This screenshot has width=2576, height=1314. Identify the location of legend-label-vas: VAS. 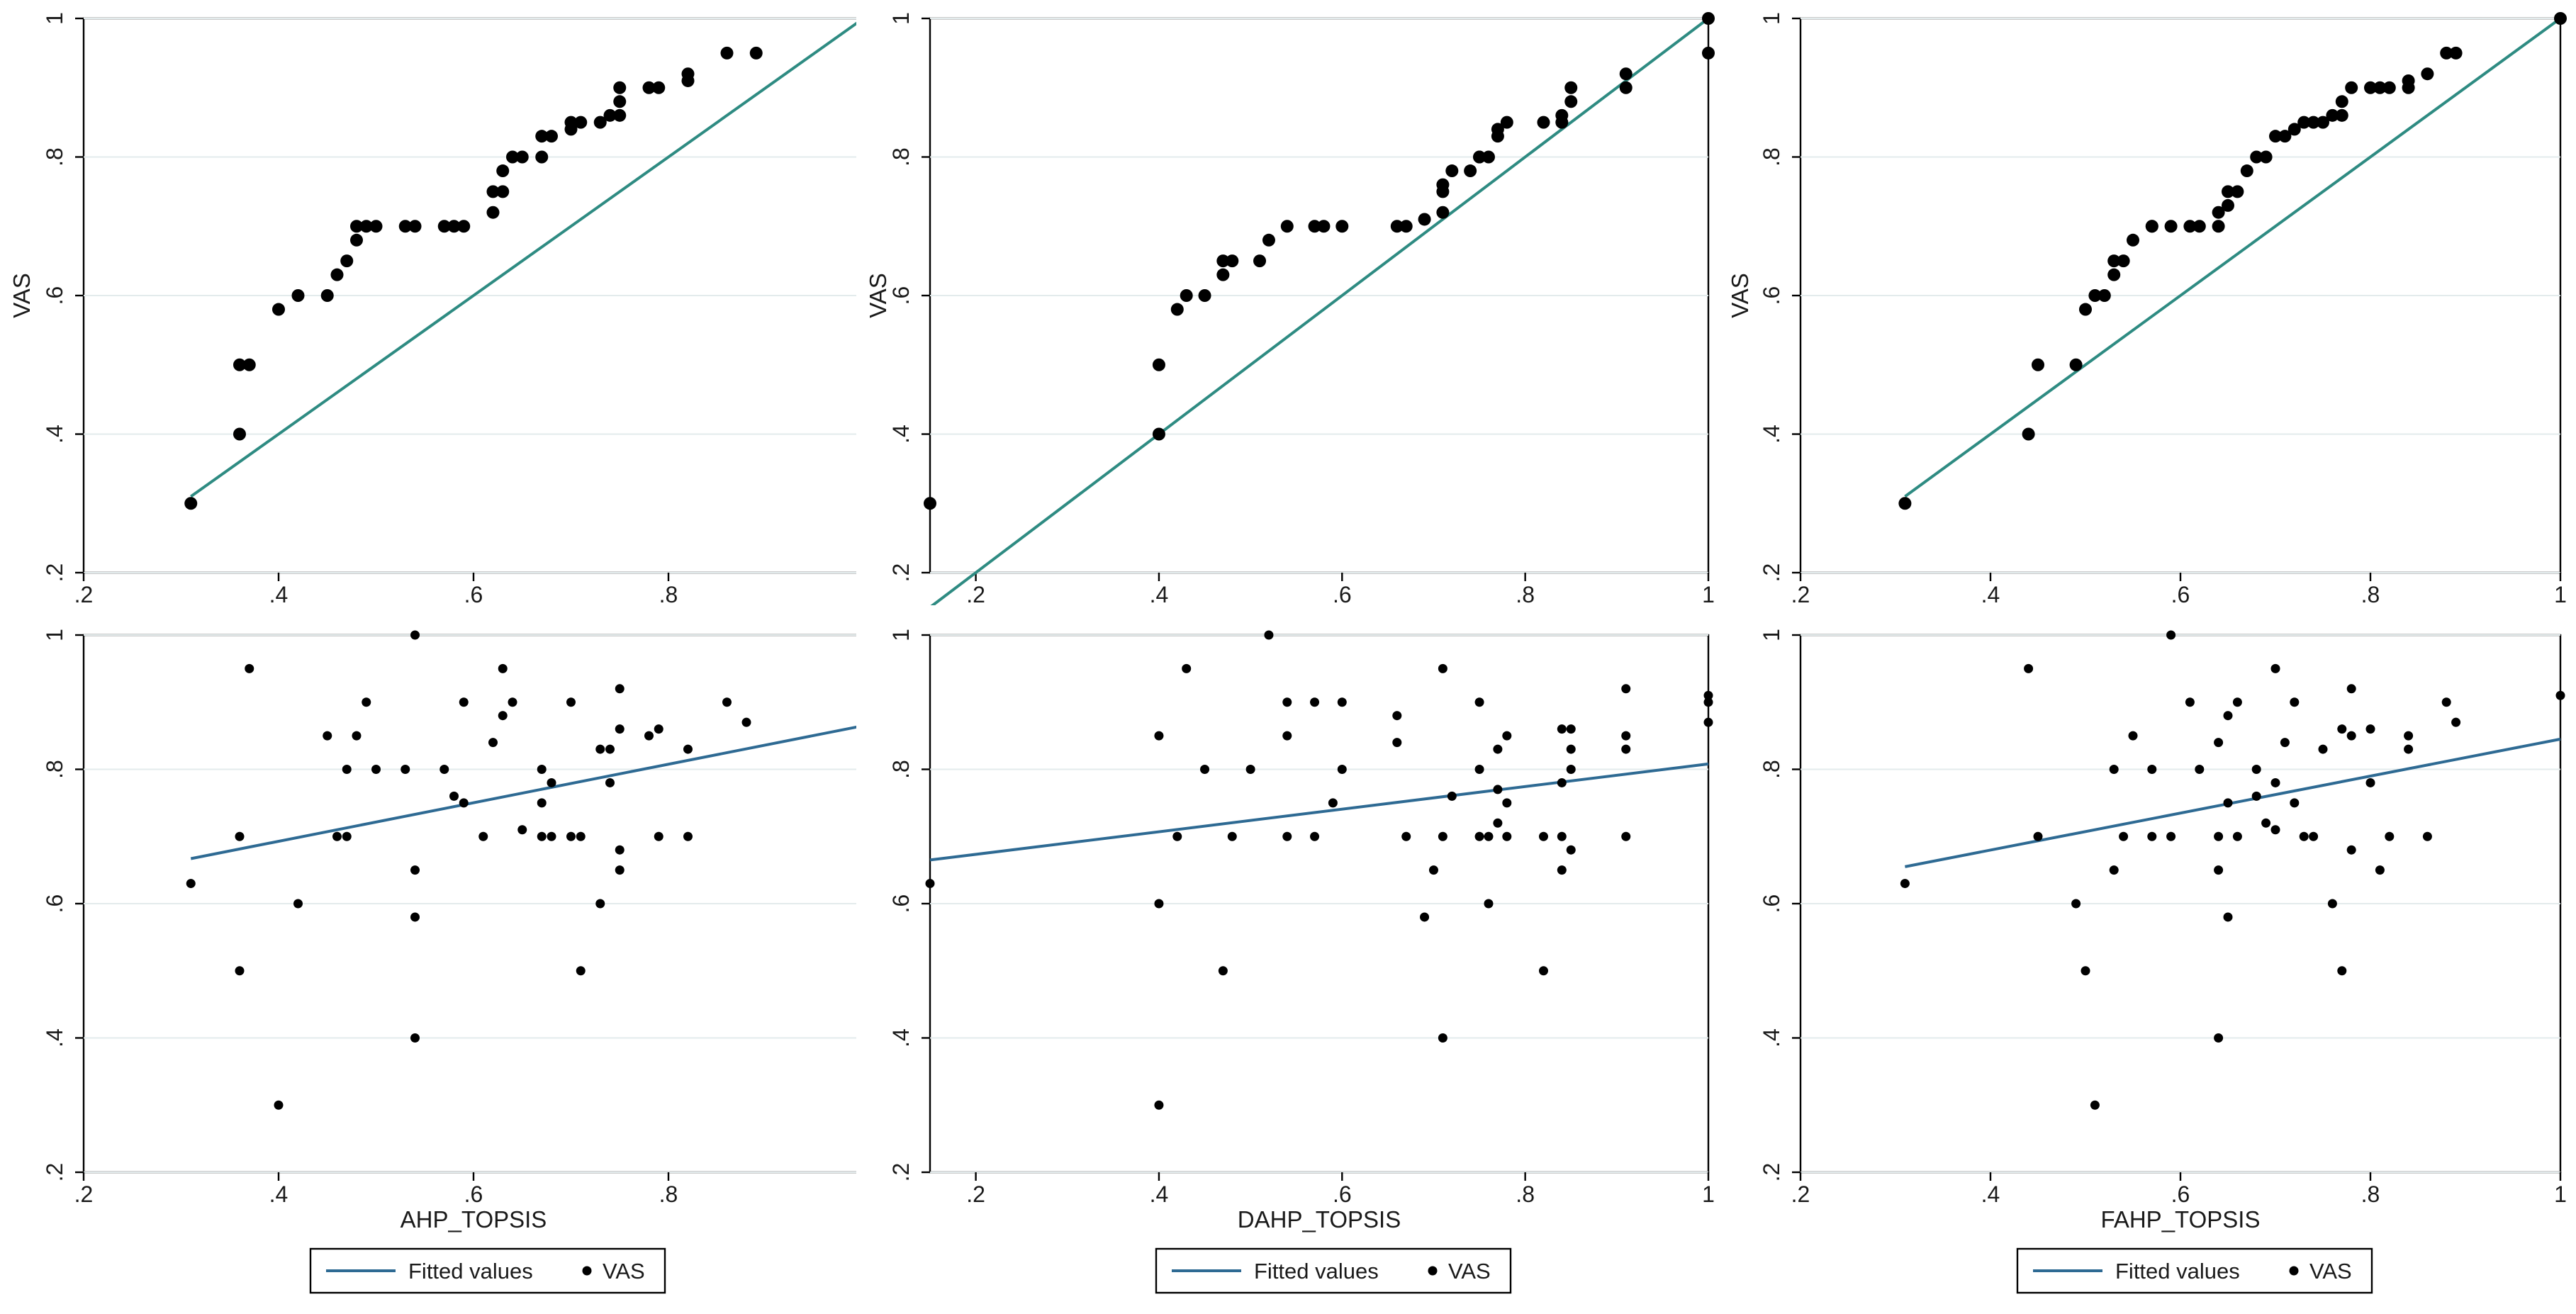
(624, 1272).